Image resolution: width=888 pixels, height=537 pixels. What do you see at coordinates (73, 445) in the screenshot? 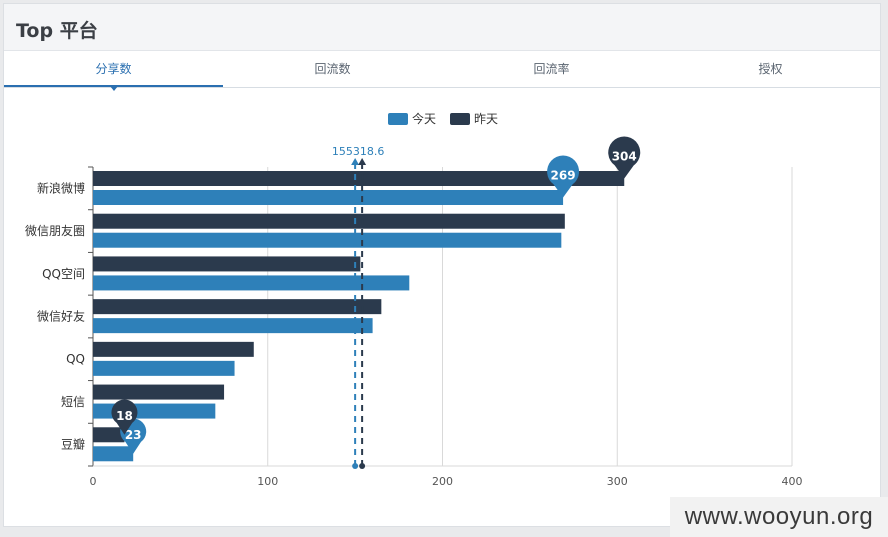
I see `category-label-6: 豆瓣` at bounding box center [73, 445].